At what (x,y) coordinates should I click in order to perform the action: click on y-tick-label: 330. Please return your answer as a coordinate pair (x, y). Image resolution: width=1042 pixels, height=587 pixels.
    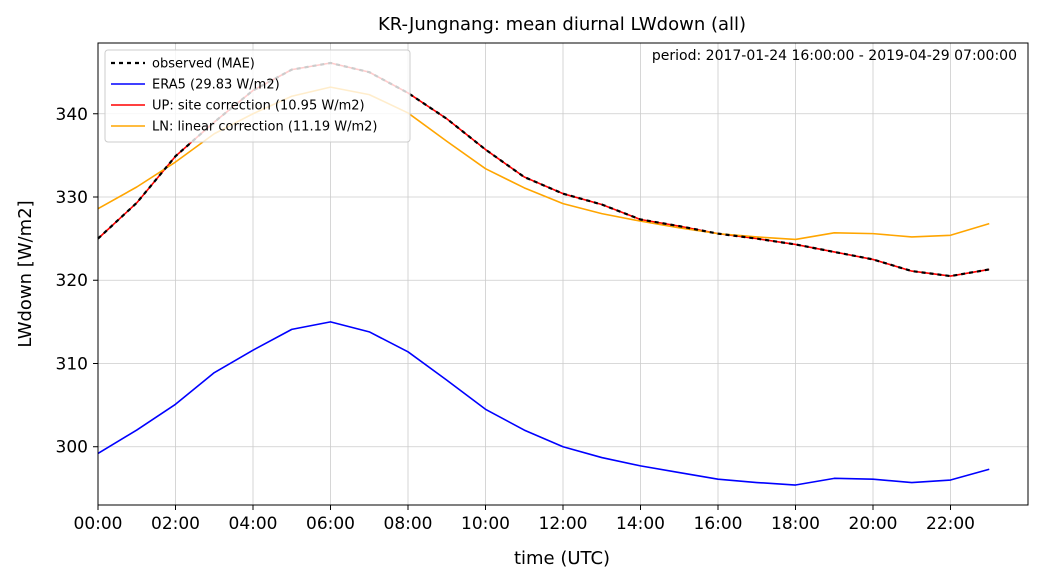
    Looking at the image, I should click on (72, 198).